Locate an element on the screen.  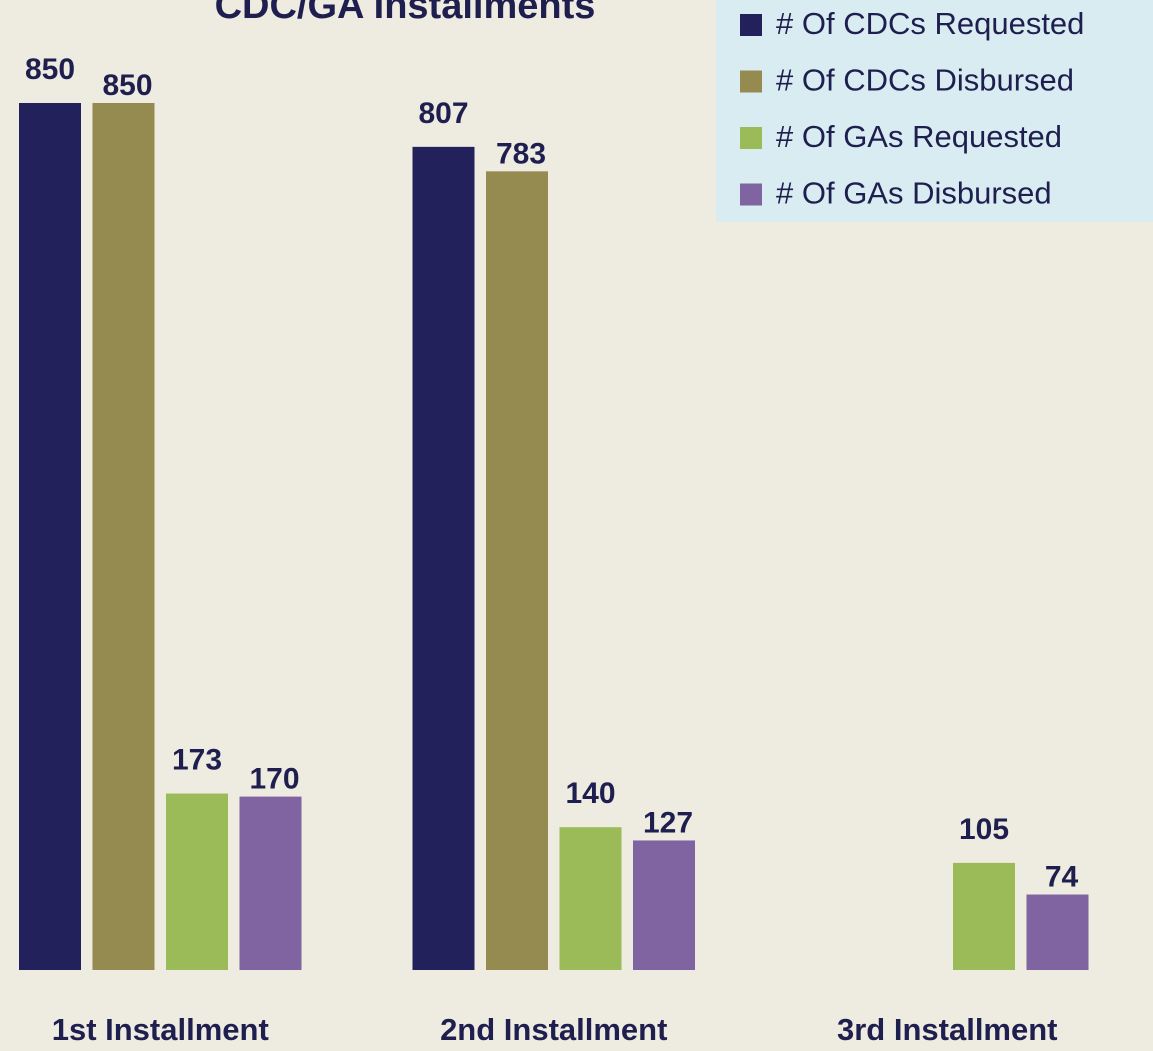
legend-label: # Of GAs Requested is located at coordinates (919, 136).